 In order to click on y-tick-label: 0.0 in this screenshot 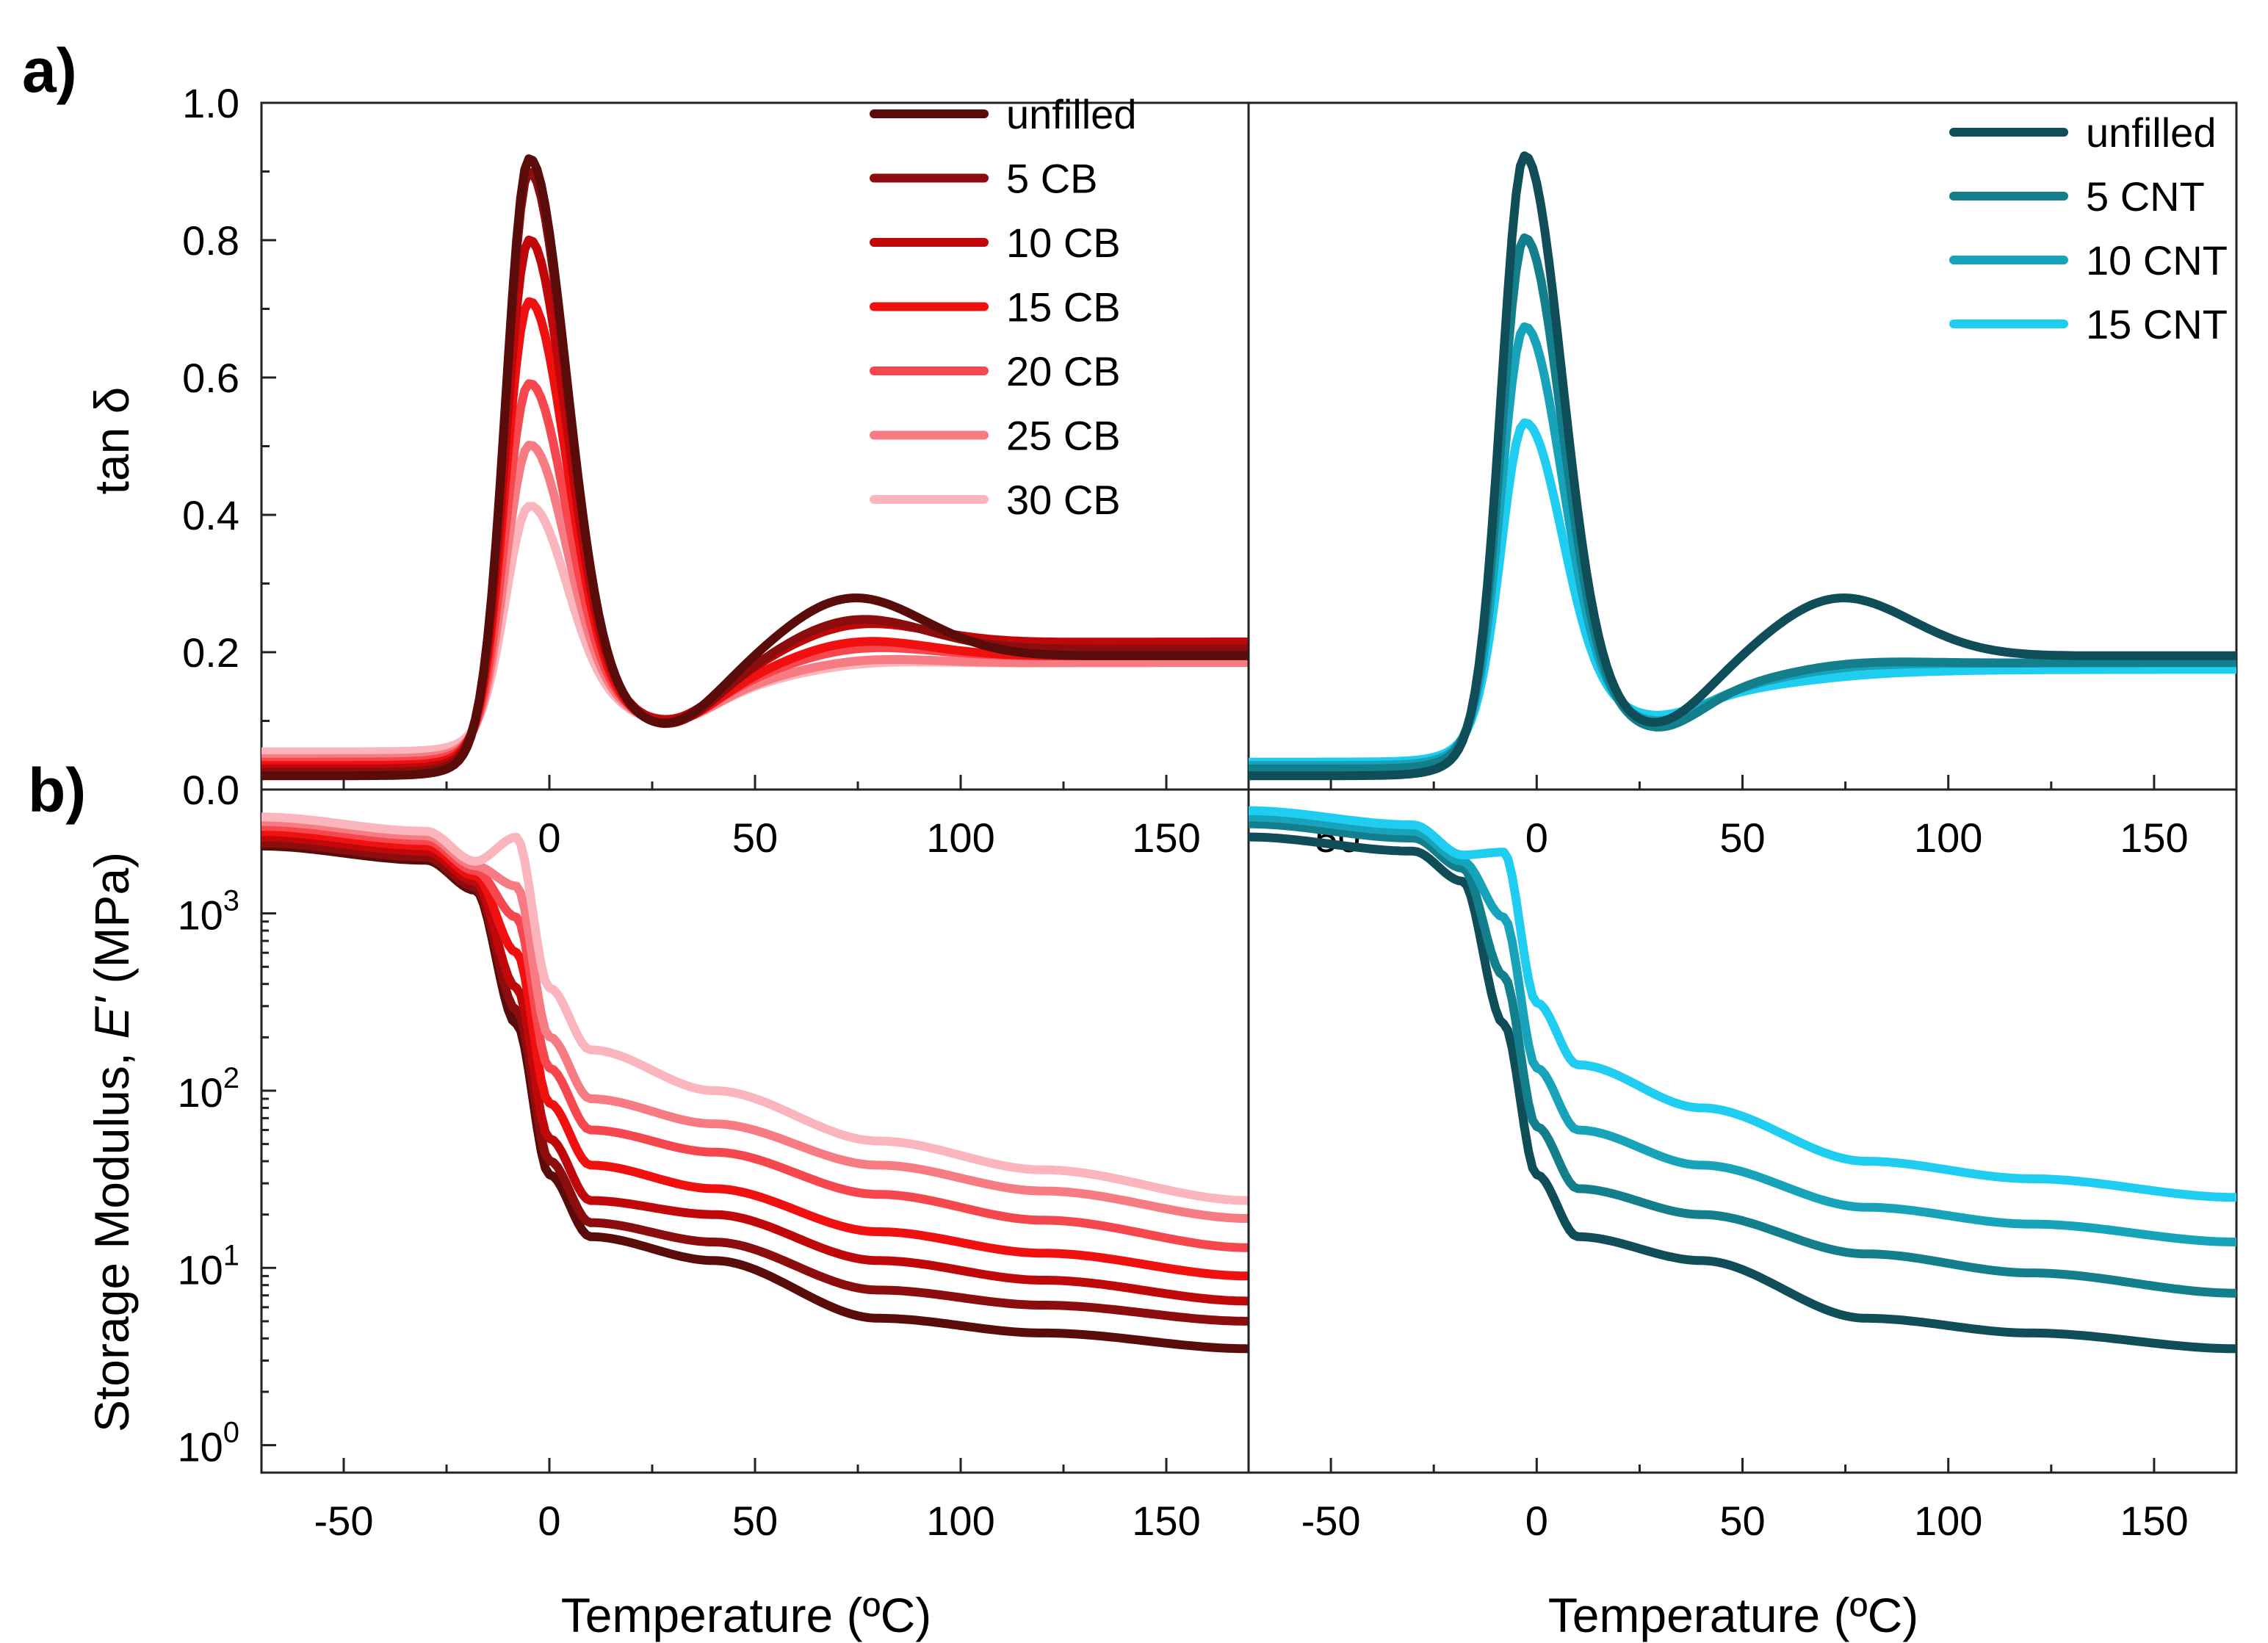, I will do `click(210, 790)`.